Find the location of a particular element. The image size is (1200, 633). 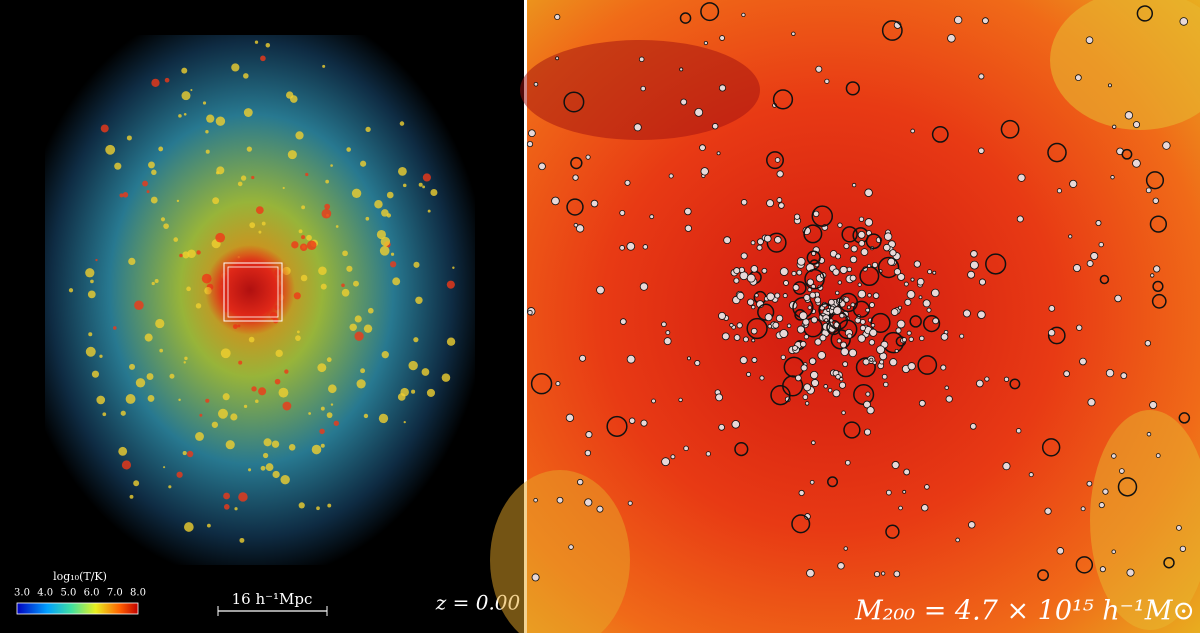

panel-divider is located at coordinates (525, 316).